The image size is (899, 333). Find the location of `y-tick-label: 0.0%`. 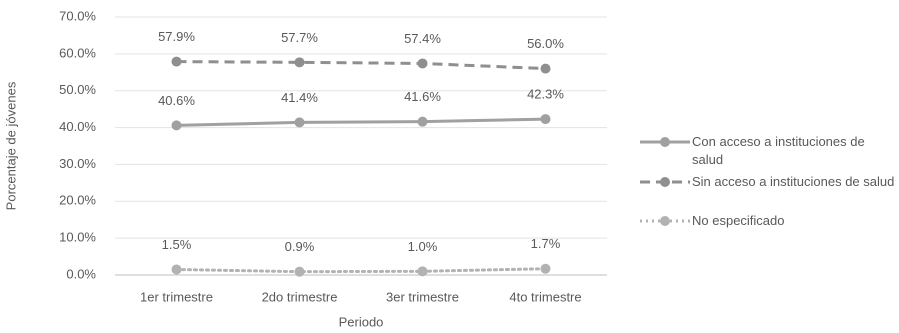

y-tick-label: 0.0% is located at coordinates (81, 273).